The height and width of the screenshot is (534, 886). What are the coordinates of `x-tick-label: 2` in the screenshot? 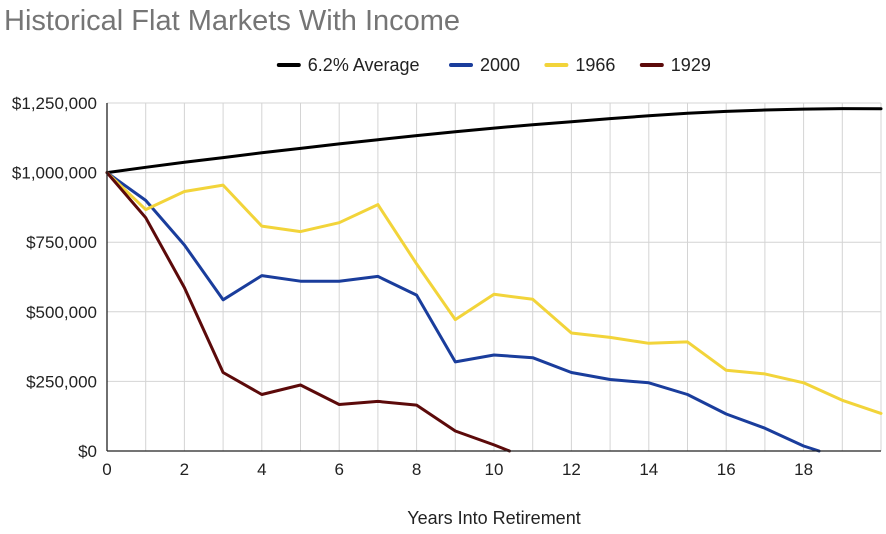 It's located at (184, 469).